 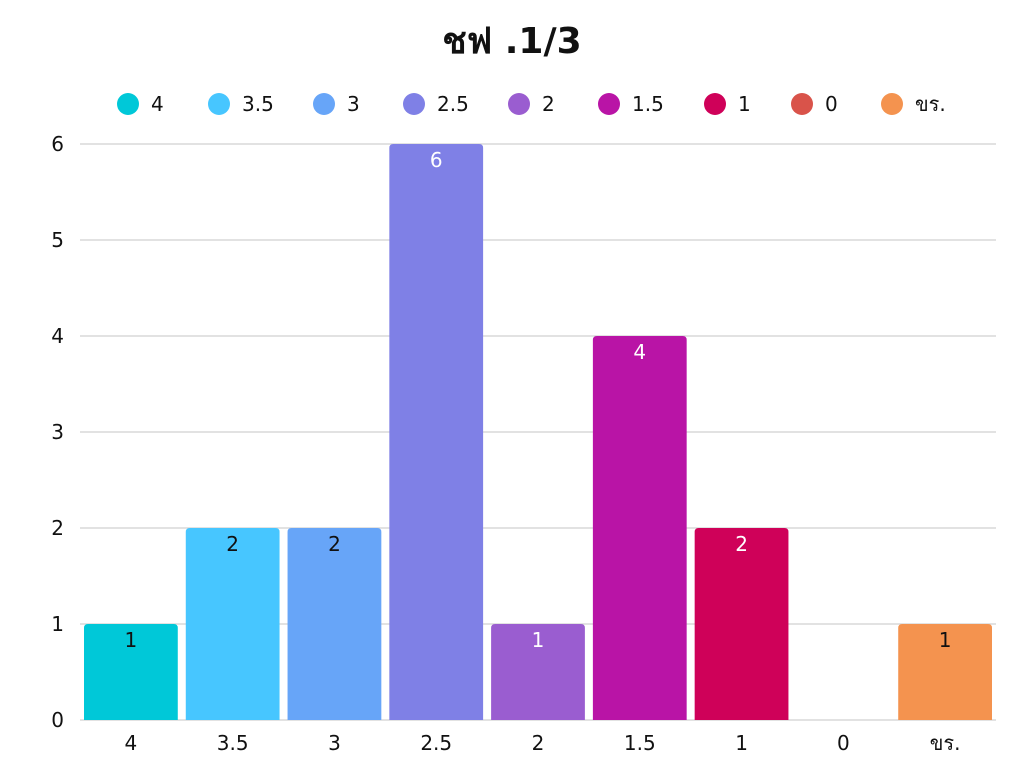 I want to click on y-tick-label: 2, so click(x=57, y=528).